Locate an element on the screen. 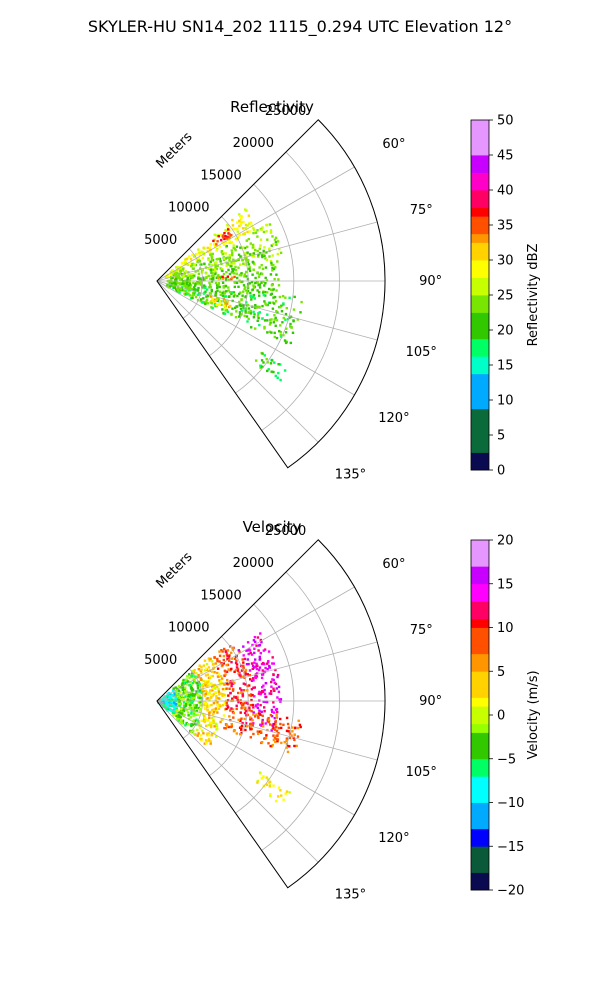 This screenshot has height=1000, width=600. range-ring is located at coordinates (336, 294).